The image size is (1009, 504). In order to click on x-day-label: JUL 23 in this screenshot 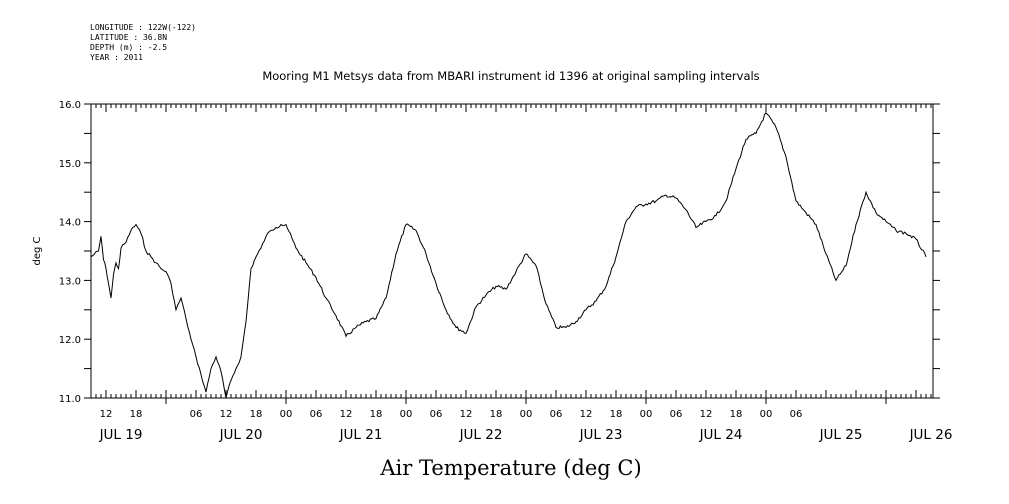, I will do `click(601, 435)`.